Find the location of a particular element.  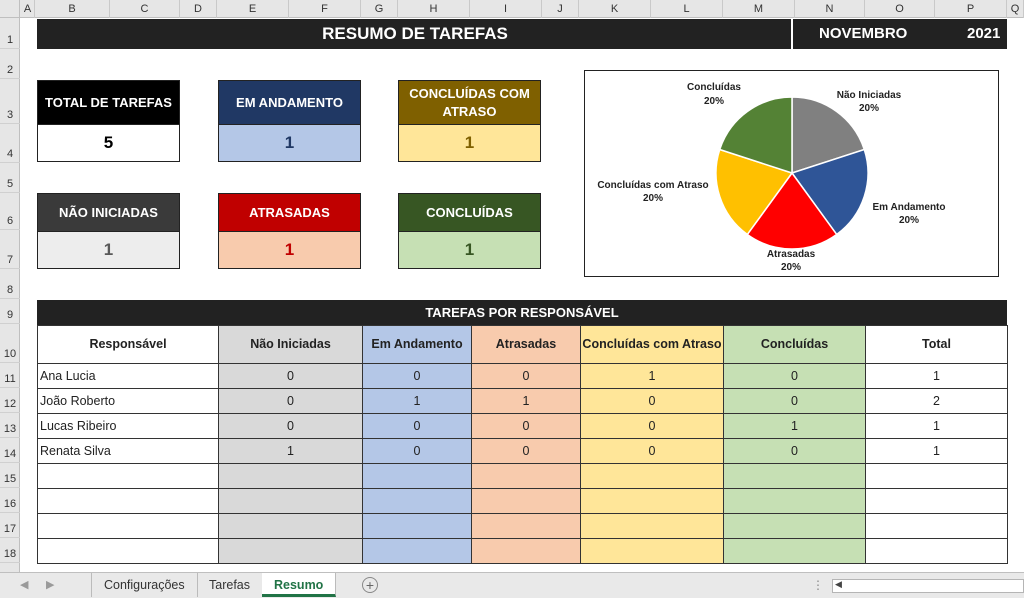

column-header: M is located at coordinates (759, 9).